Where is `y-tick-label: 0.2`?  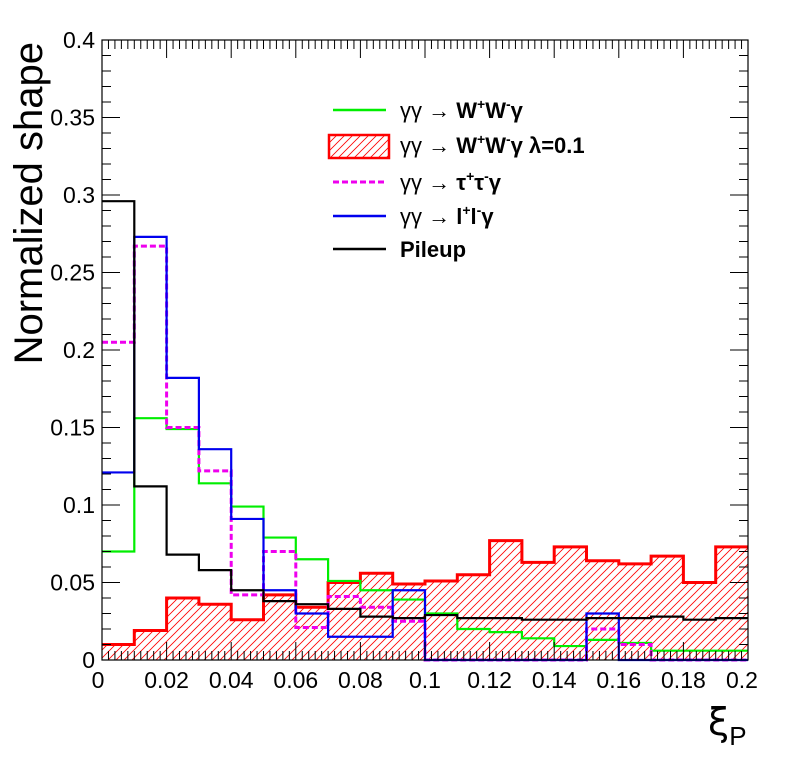 y-tick-label: 0.2 is located at coordinates (79, 350).